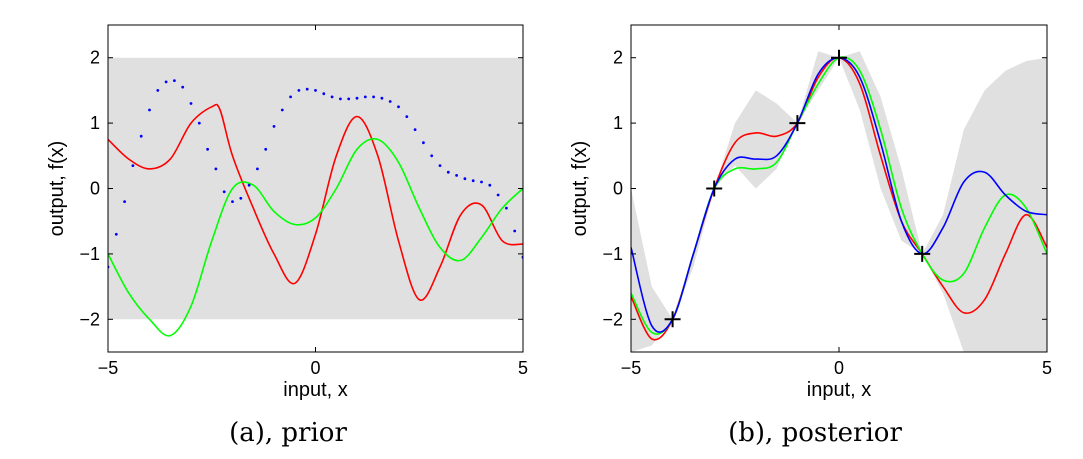 This screenshot has width=1083, height=459. Describe the element at coordinates (315, 390) in the screenshot. I see `prior-xlabel: input, x` at that location.